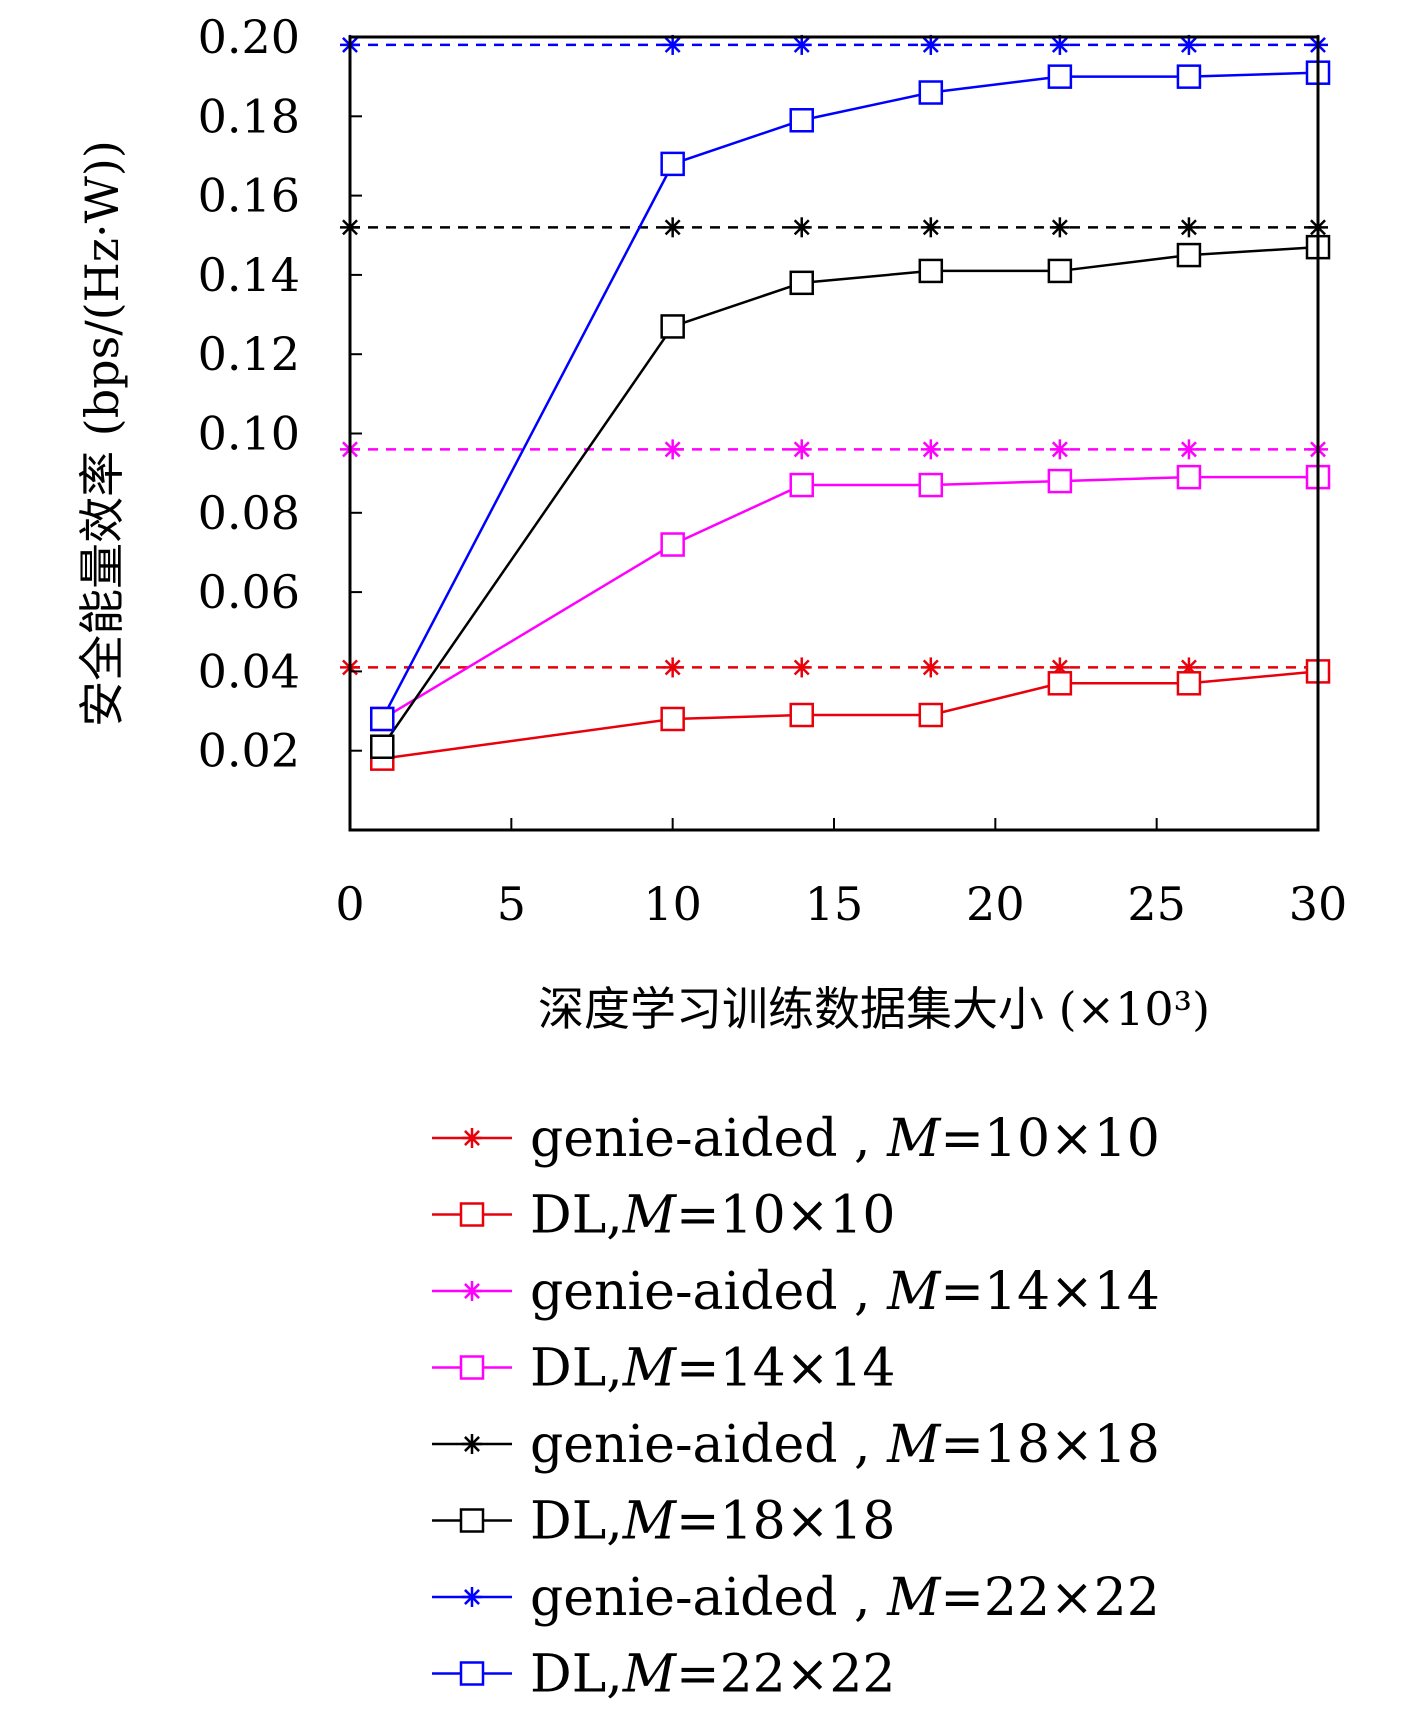 This screenshot has height=1724, width=1417. What do you see at coordinates (249, 671) in the screenshot?
I see `y-tick-label: 0.04` at bounding box center [249, 671].